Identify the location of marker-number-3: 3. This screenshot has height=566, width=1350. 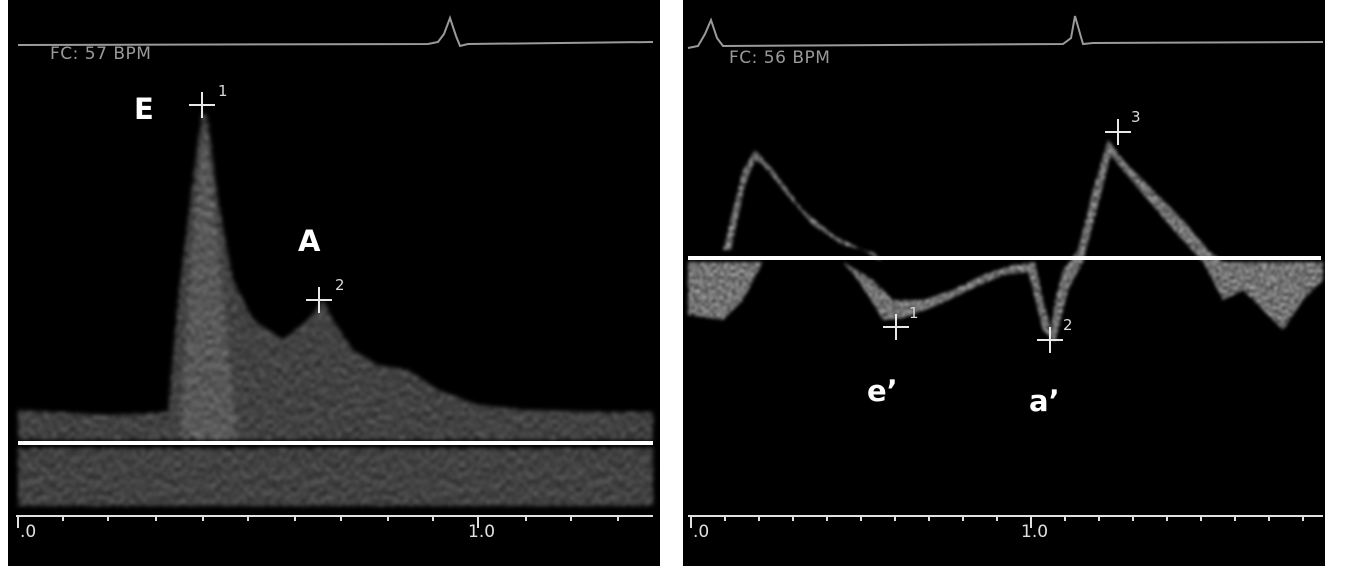
(1136, 117).